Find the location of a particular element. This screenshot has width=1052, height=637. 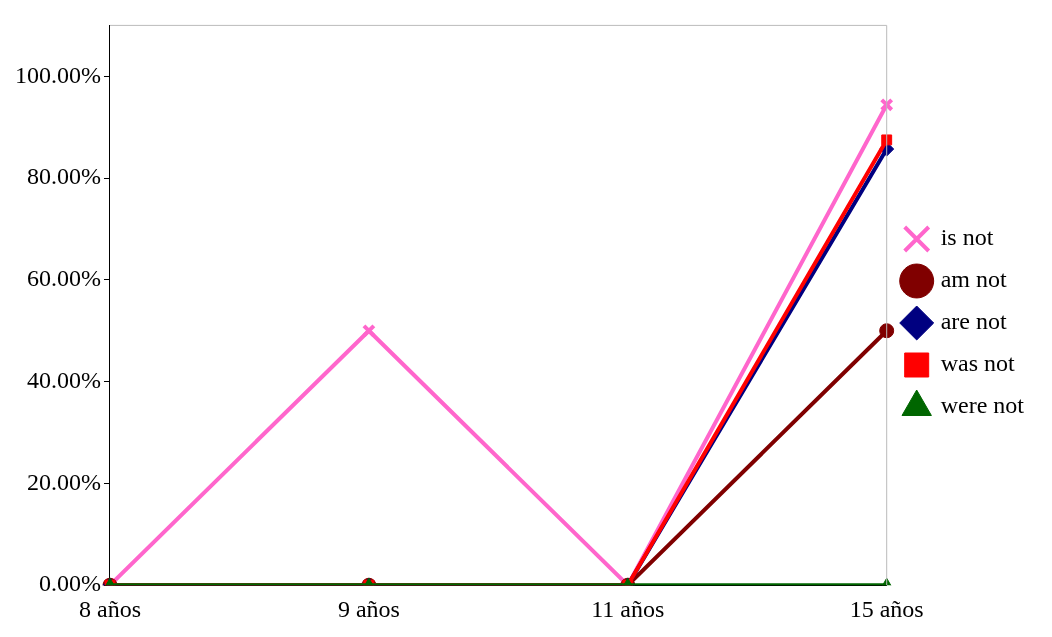

y-tick-label: 0.00% is located at coordinates (69, 583).